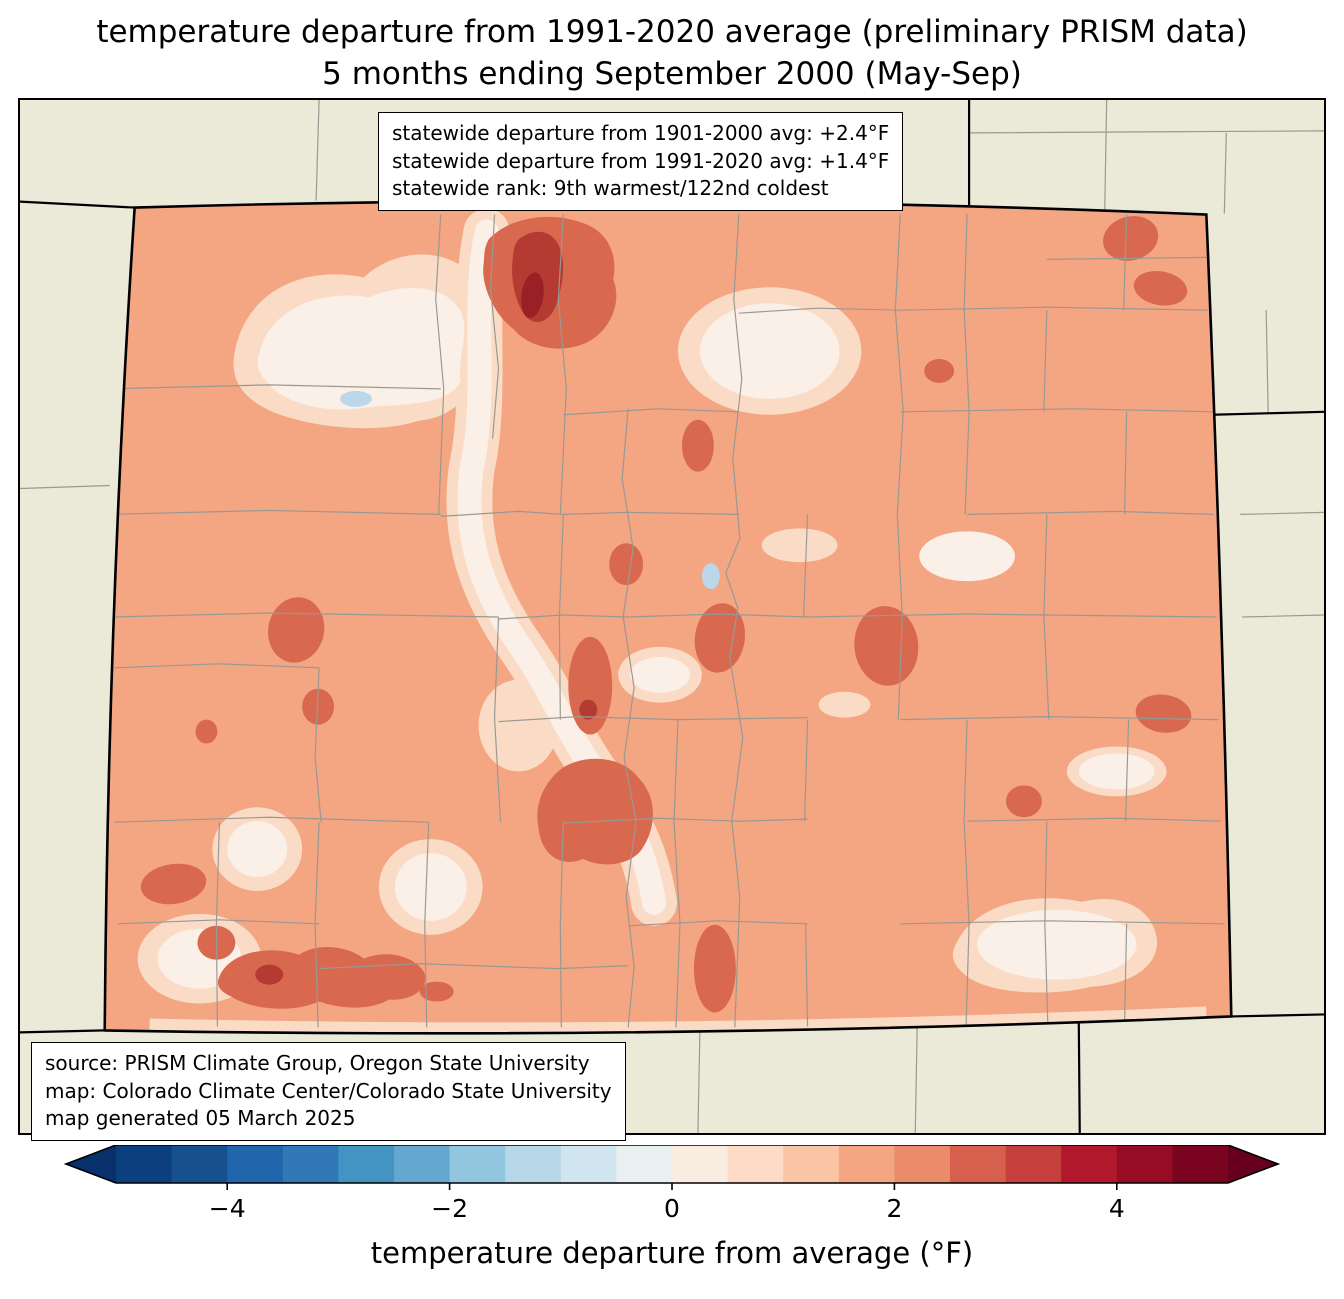  I want to click on colorbar: −4 −2 0 2 4, so click(672, 1183).